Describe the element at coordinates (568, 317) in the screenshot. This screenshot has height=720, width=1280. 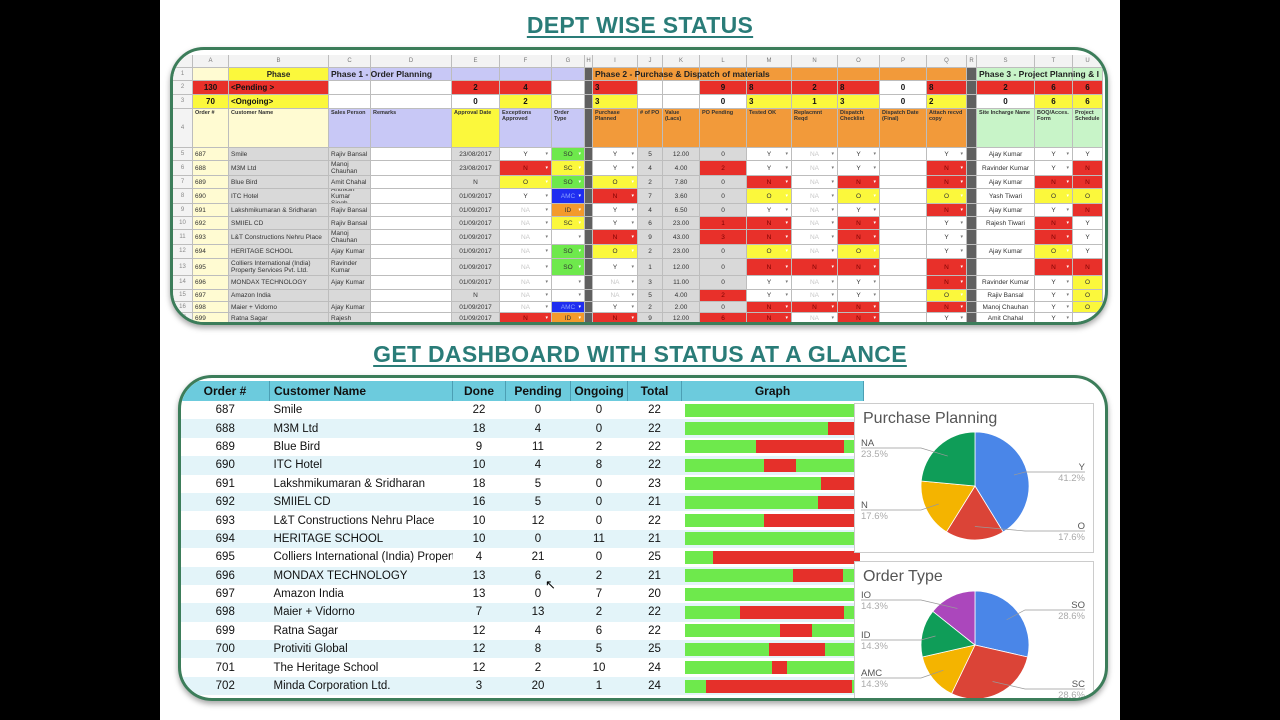
I see `dropdown-cell: ID ▾` at that location.